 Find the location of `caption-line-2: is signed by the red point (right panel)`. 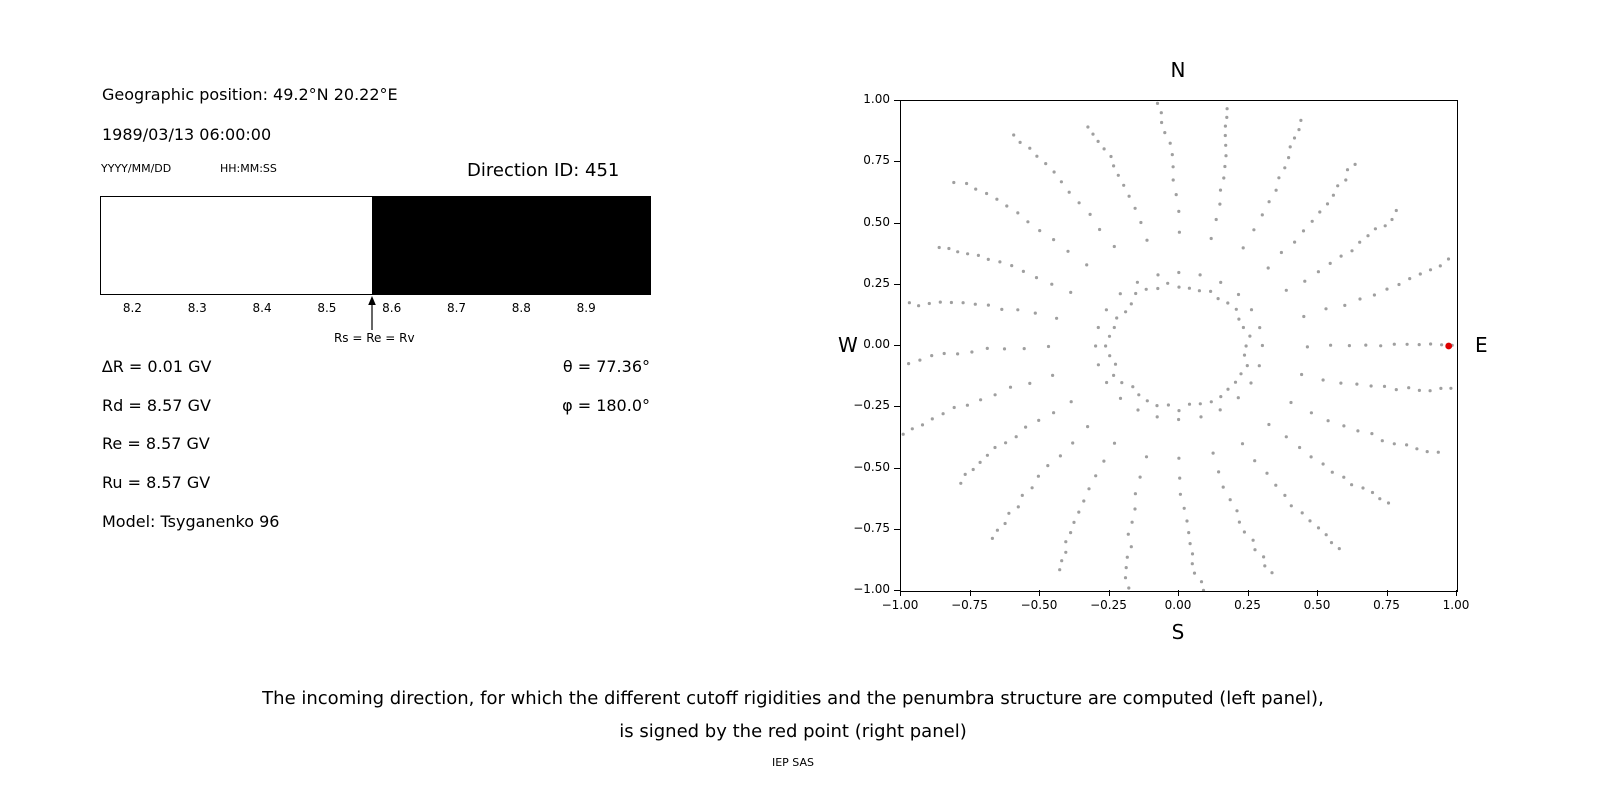

caption-line-2: is signed by the red point (right panel) is located at coordinates (793, 731).